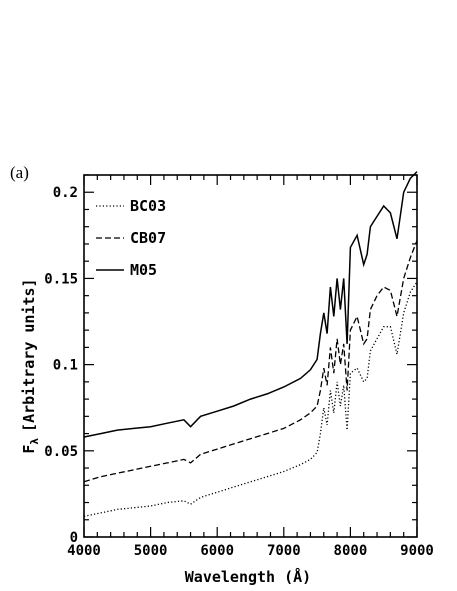  What do you see at coordinates (65, 366) in the screenshot?
I see `y-tick-label: 0.1` at bounding box center [65, 366].